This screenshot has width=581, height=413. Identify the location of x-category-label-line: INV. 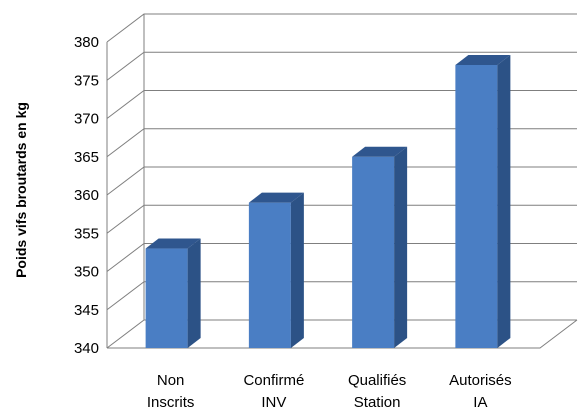
(273, 402).